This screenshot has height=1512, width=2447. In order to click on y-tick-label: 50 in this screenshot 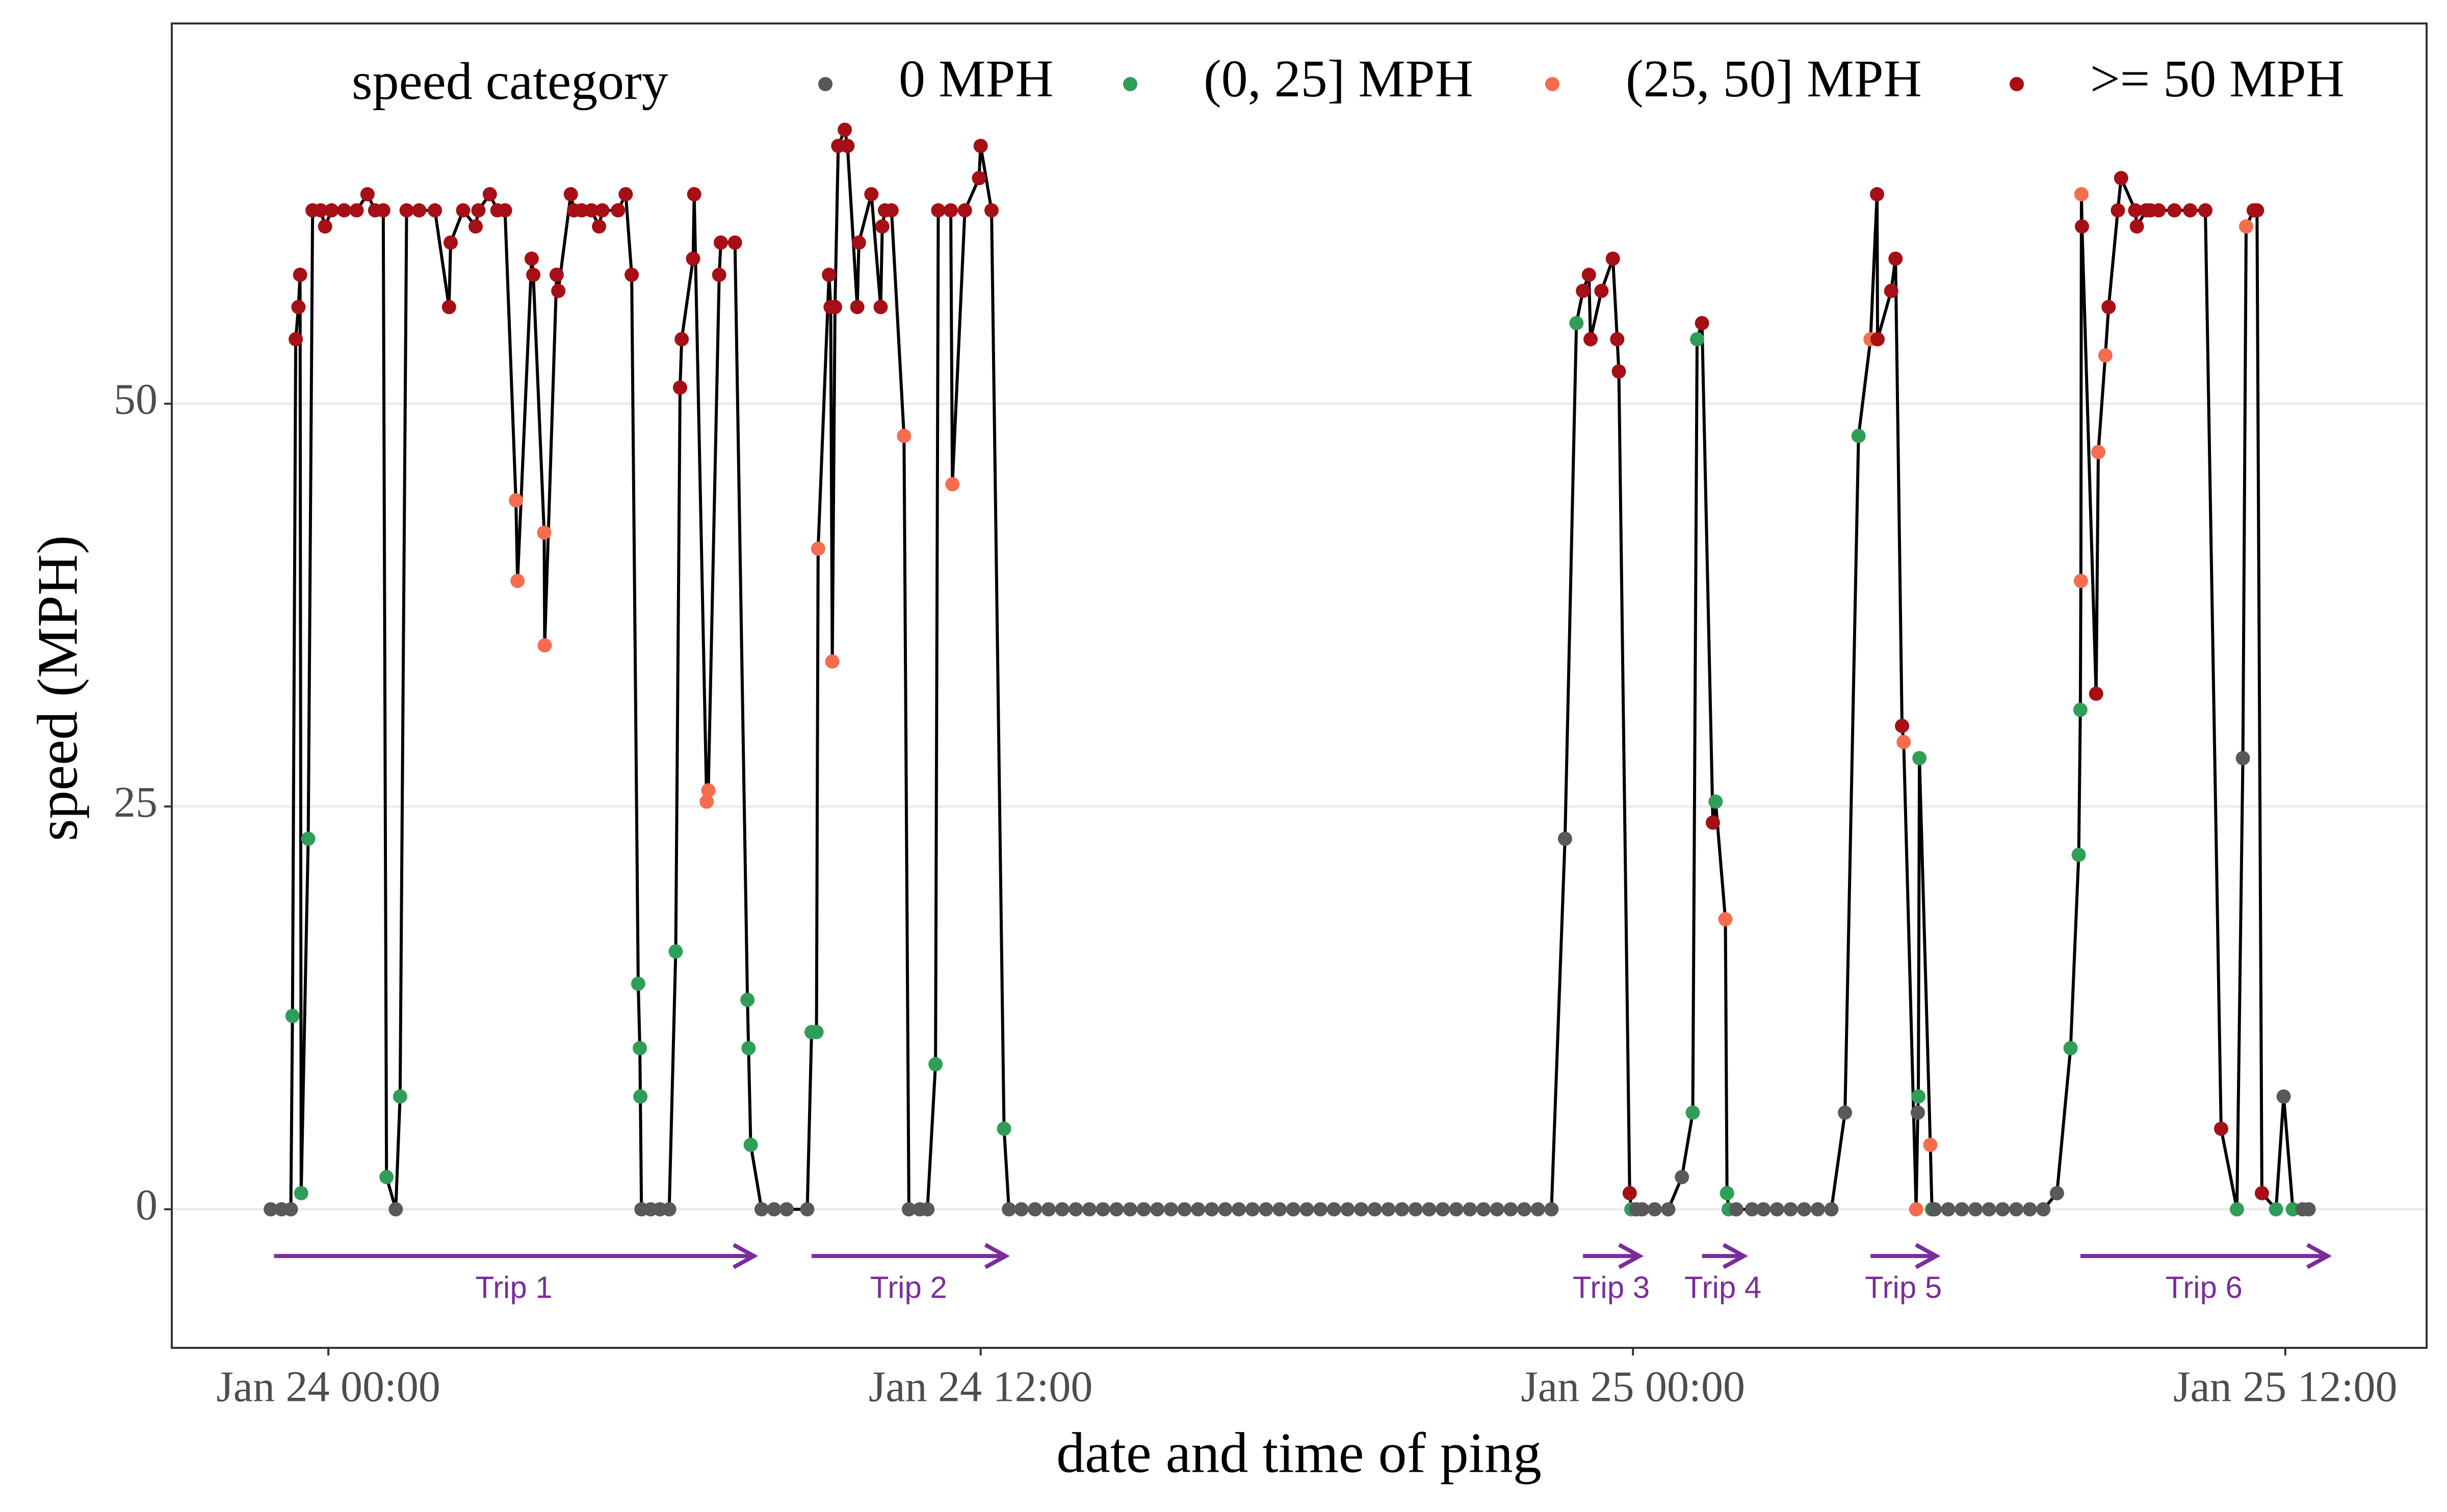, I will do `click(136, 399)`.